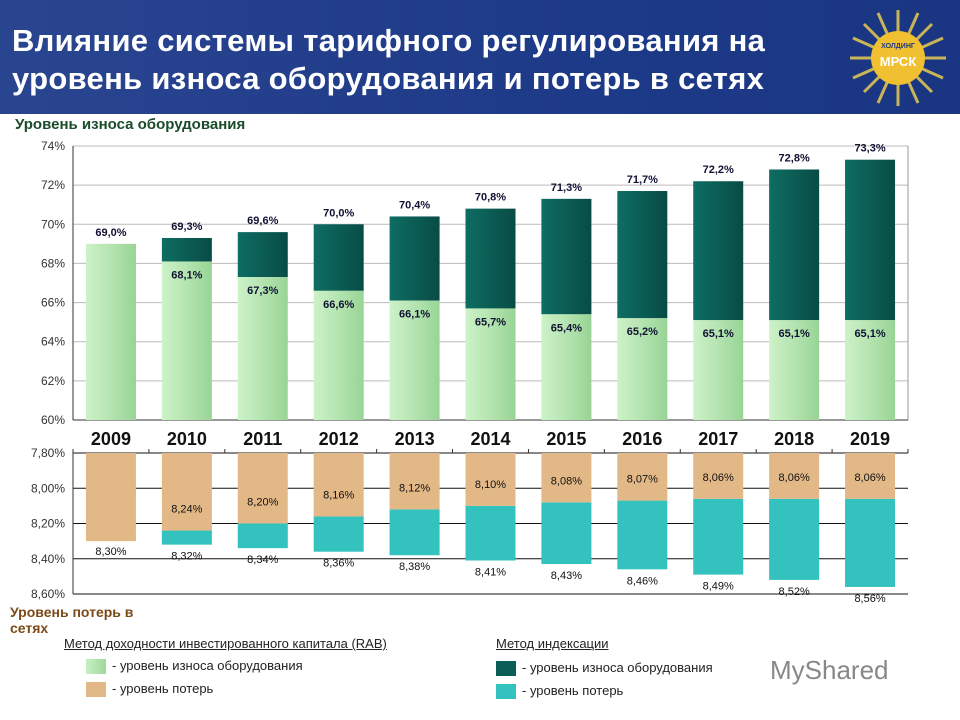 Image resolution: width=960 pixels, height=720 pixels. I want to click on data-label-index: 72,2%, so click(718, 170).